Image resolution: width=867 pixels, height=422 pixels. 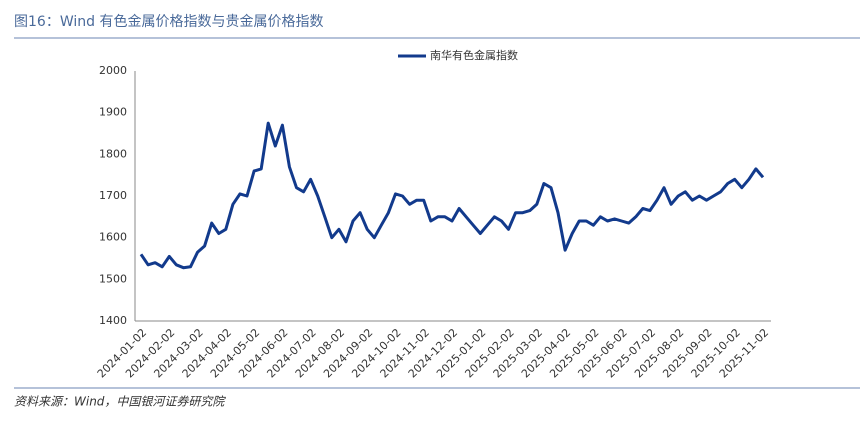 I want to click on legend-label: 南华有色金属指数, so click(x=474, y=55).